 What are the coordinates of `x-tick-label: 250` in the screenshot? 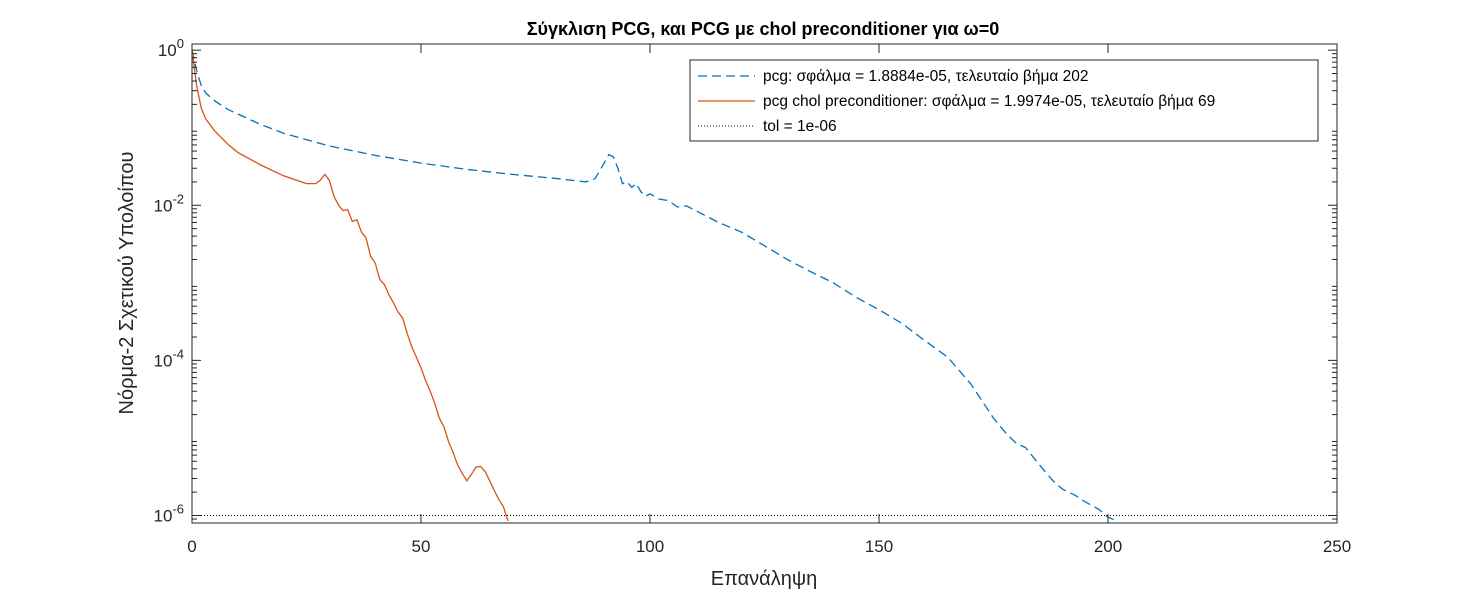 It's located at (1337, 546).